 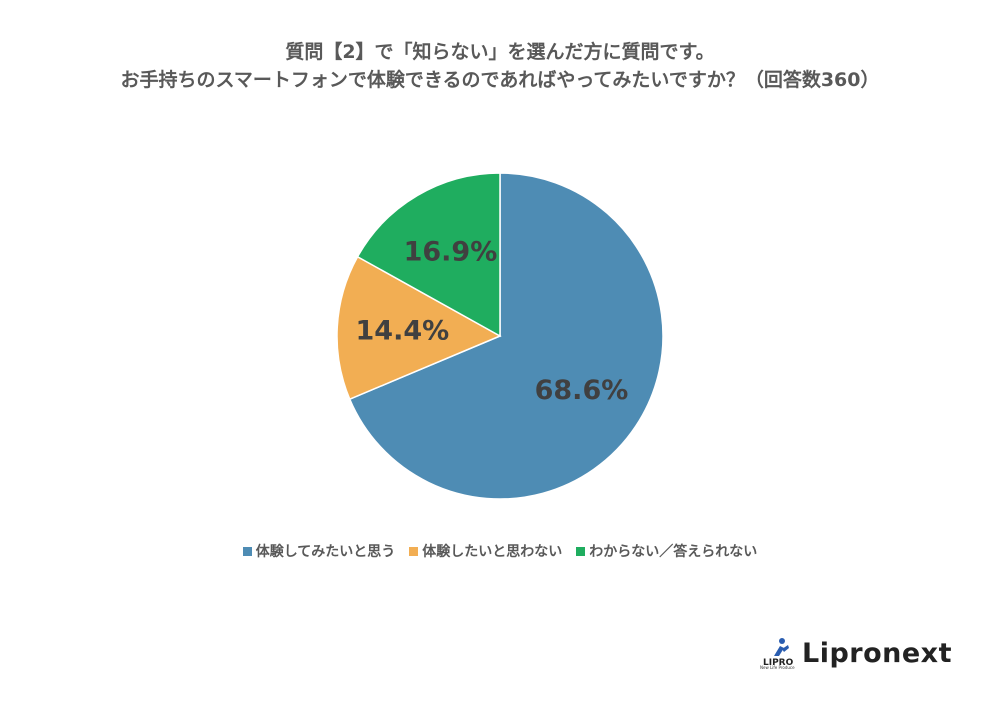 What do you see at coordinates (451, 252) in the screenshot?
I see `pie-data-label-dont-know: 16.9%` at bounding box center [451, 252].